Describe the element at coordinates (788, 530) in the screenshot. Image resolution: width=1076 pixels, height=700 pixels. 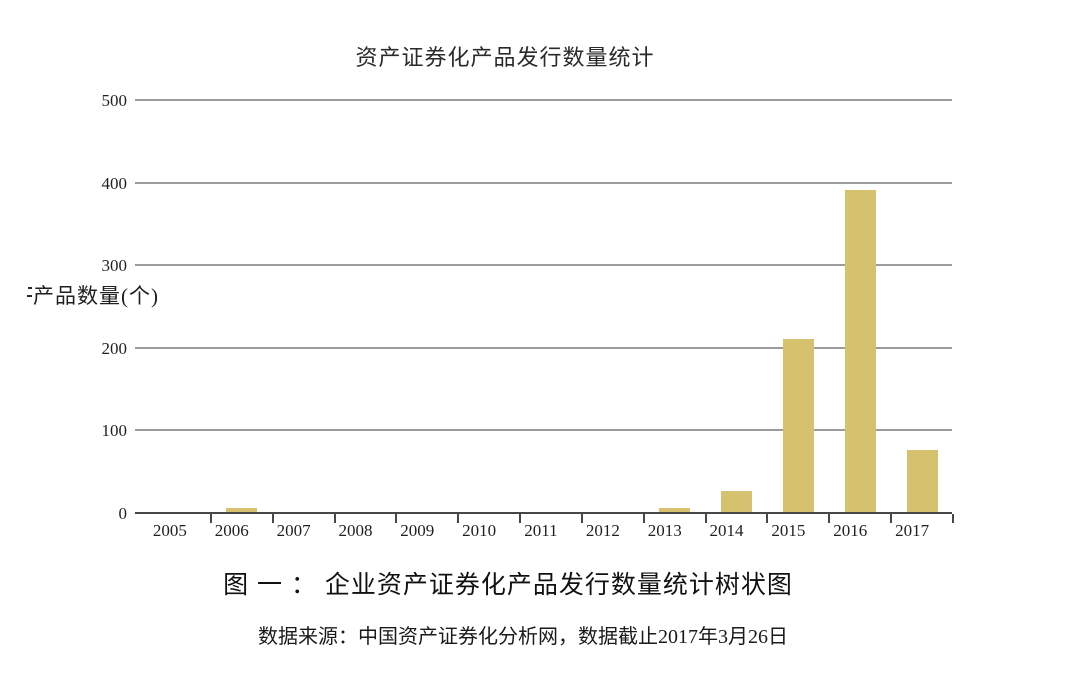
I see `x-tick-label-2015: 2015` at that location.